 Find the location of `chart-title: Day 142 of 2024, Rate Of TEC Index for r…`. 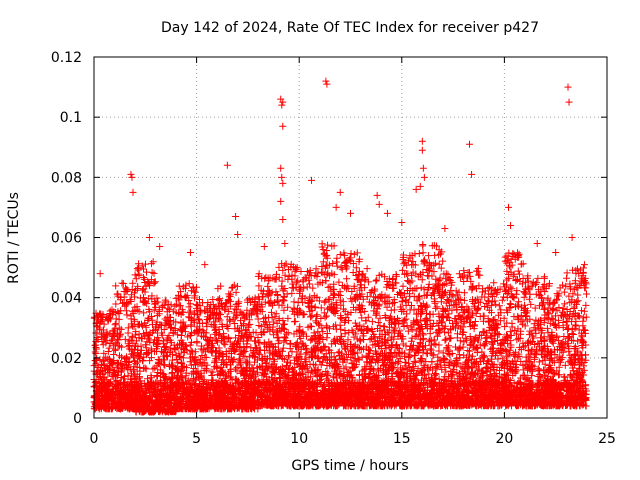

chart-title: Day 142 of 2024, Rate Of TEC Index for r… is located at coordinates (350, 28).